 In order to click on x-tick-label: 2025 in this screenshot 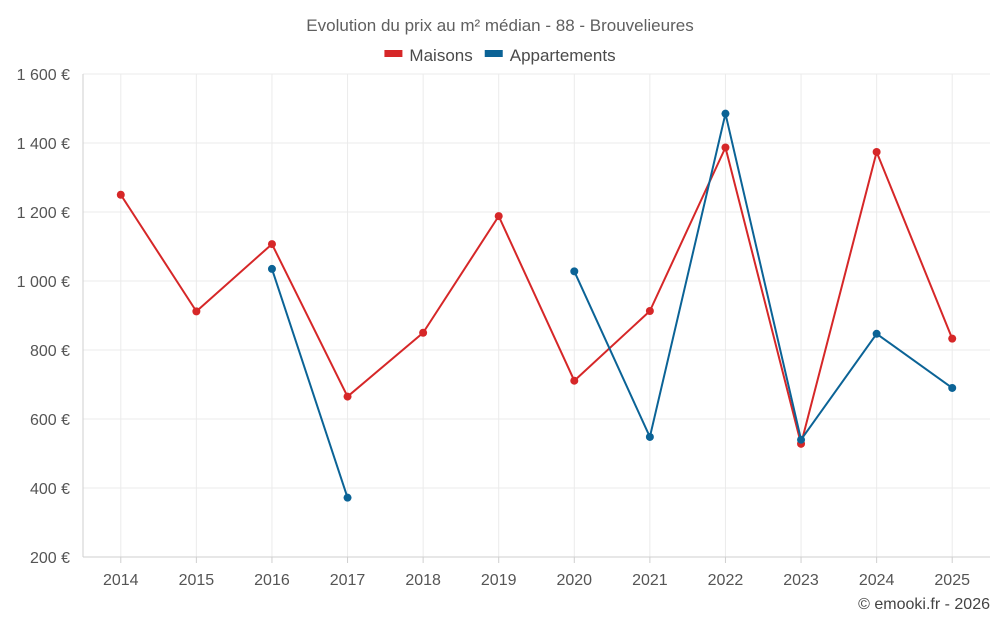, I will do `click(952, 580)`.